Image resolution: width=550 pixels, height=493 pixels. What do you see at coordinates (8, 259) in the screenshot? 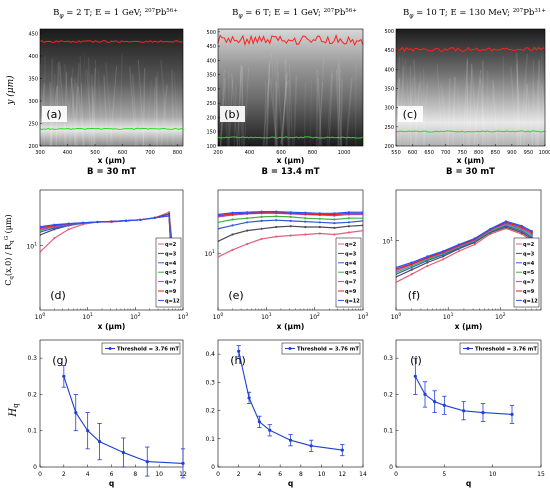
I see `text-part: (x,0) / R` at bounding box center [8, 259].